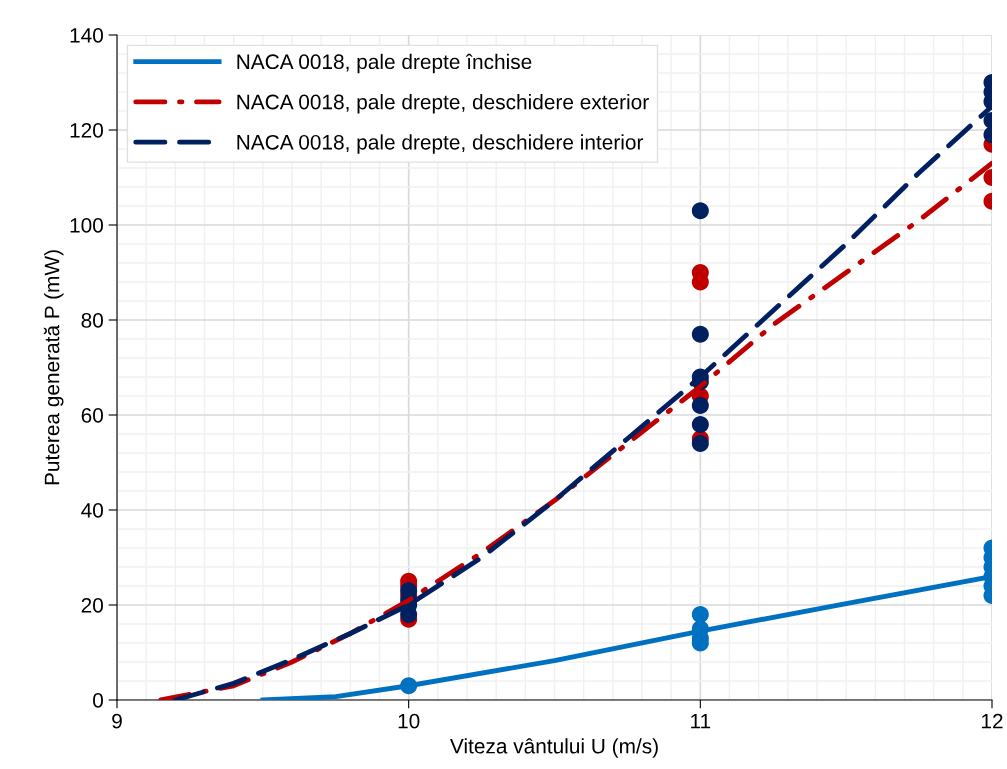 Image resolution: width=1007 pixels, height=769 pixels. I want to click on y-tick-label: 40, so click(92, 510).